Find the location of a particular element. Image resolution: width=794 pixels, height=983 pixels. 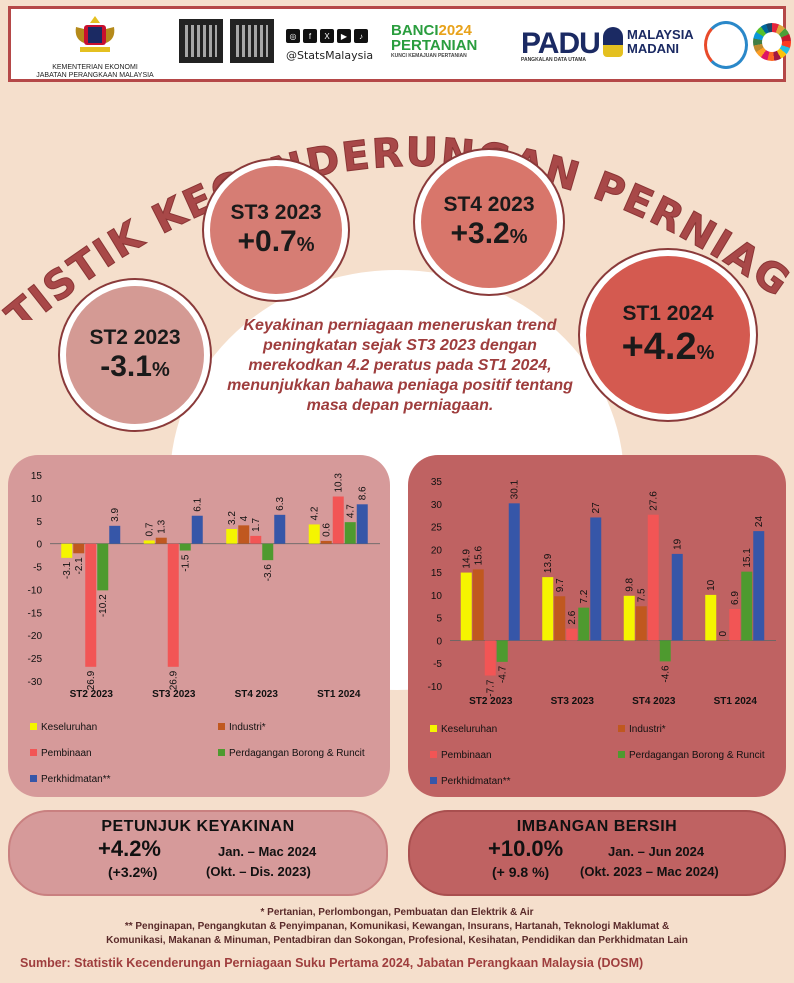

y-tick-label: -25 is located at coordinates (35, 659).